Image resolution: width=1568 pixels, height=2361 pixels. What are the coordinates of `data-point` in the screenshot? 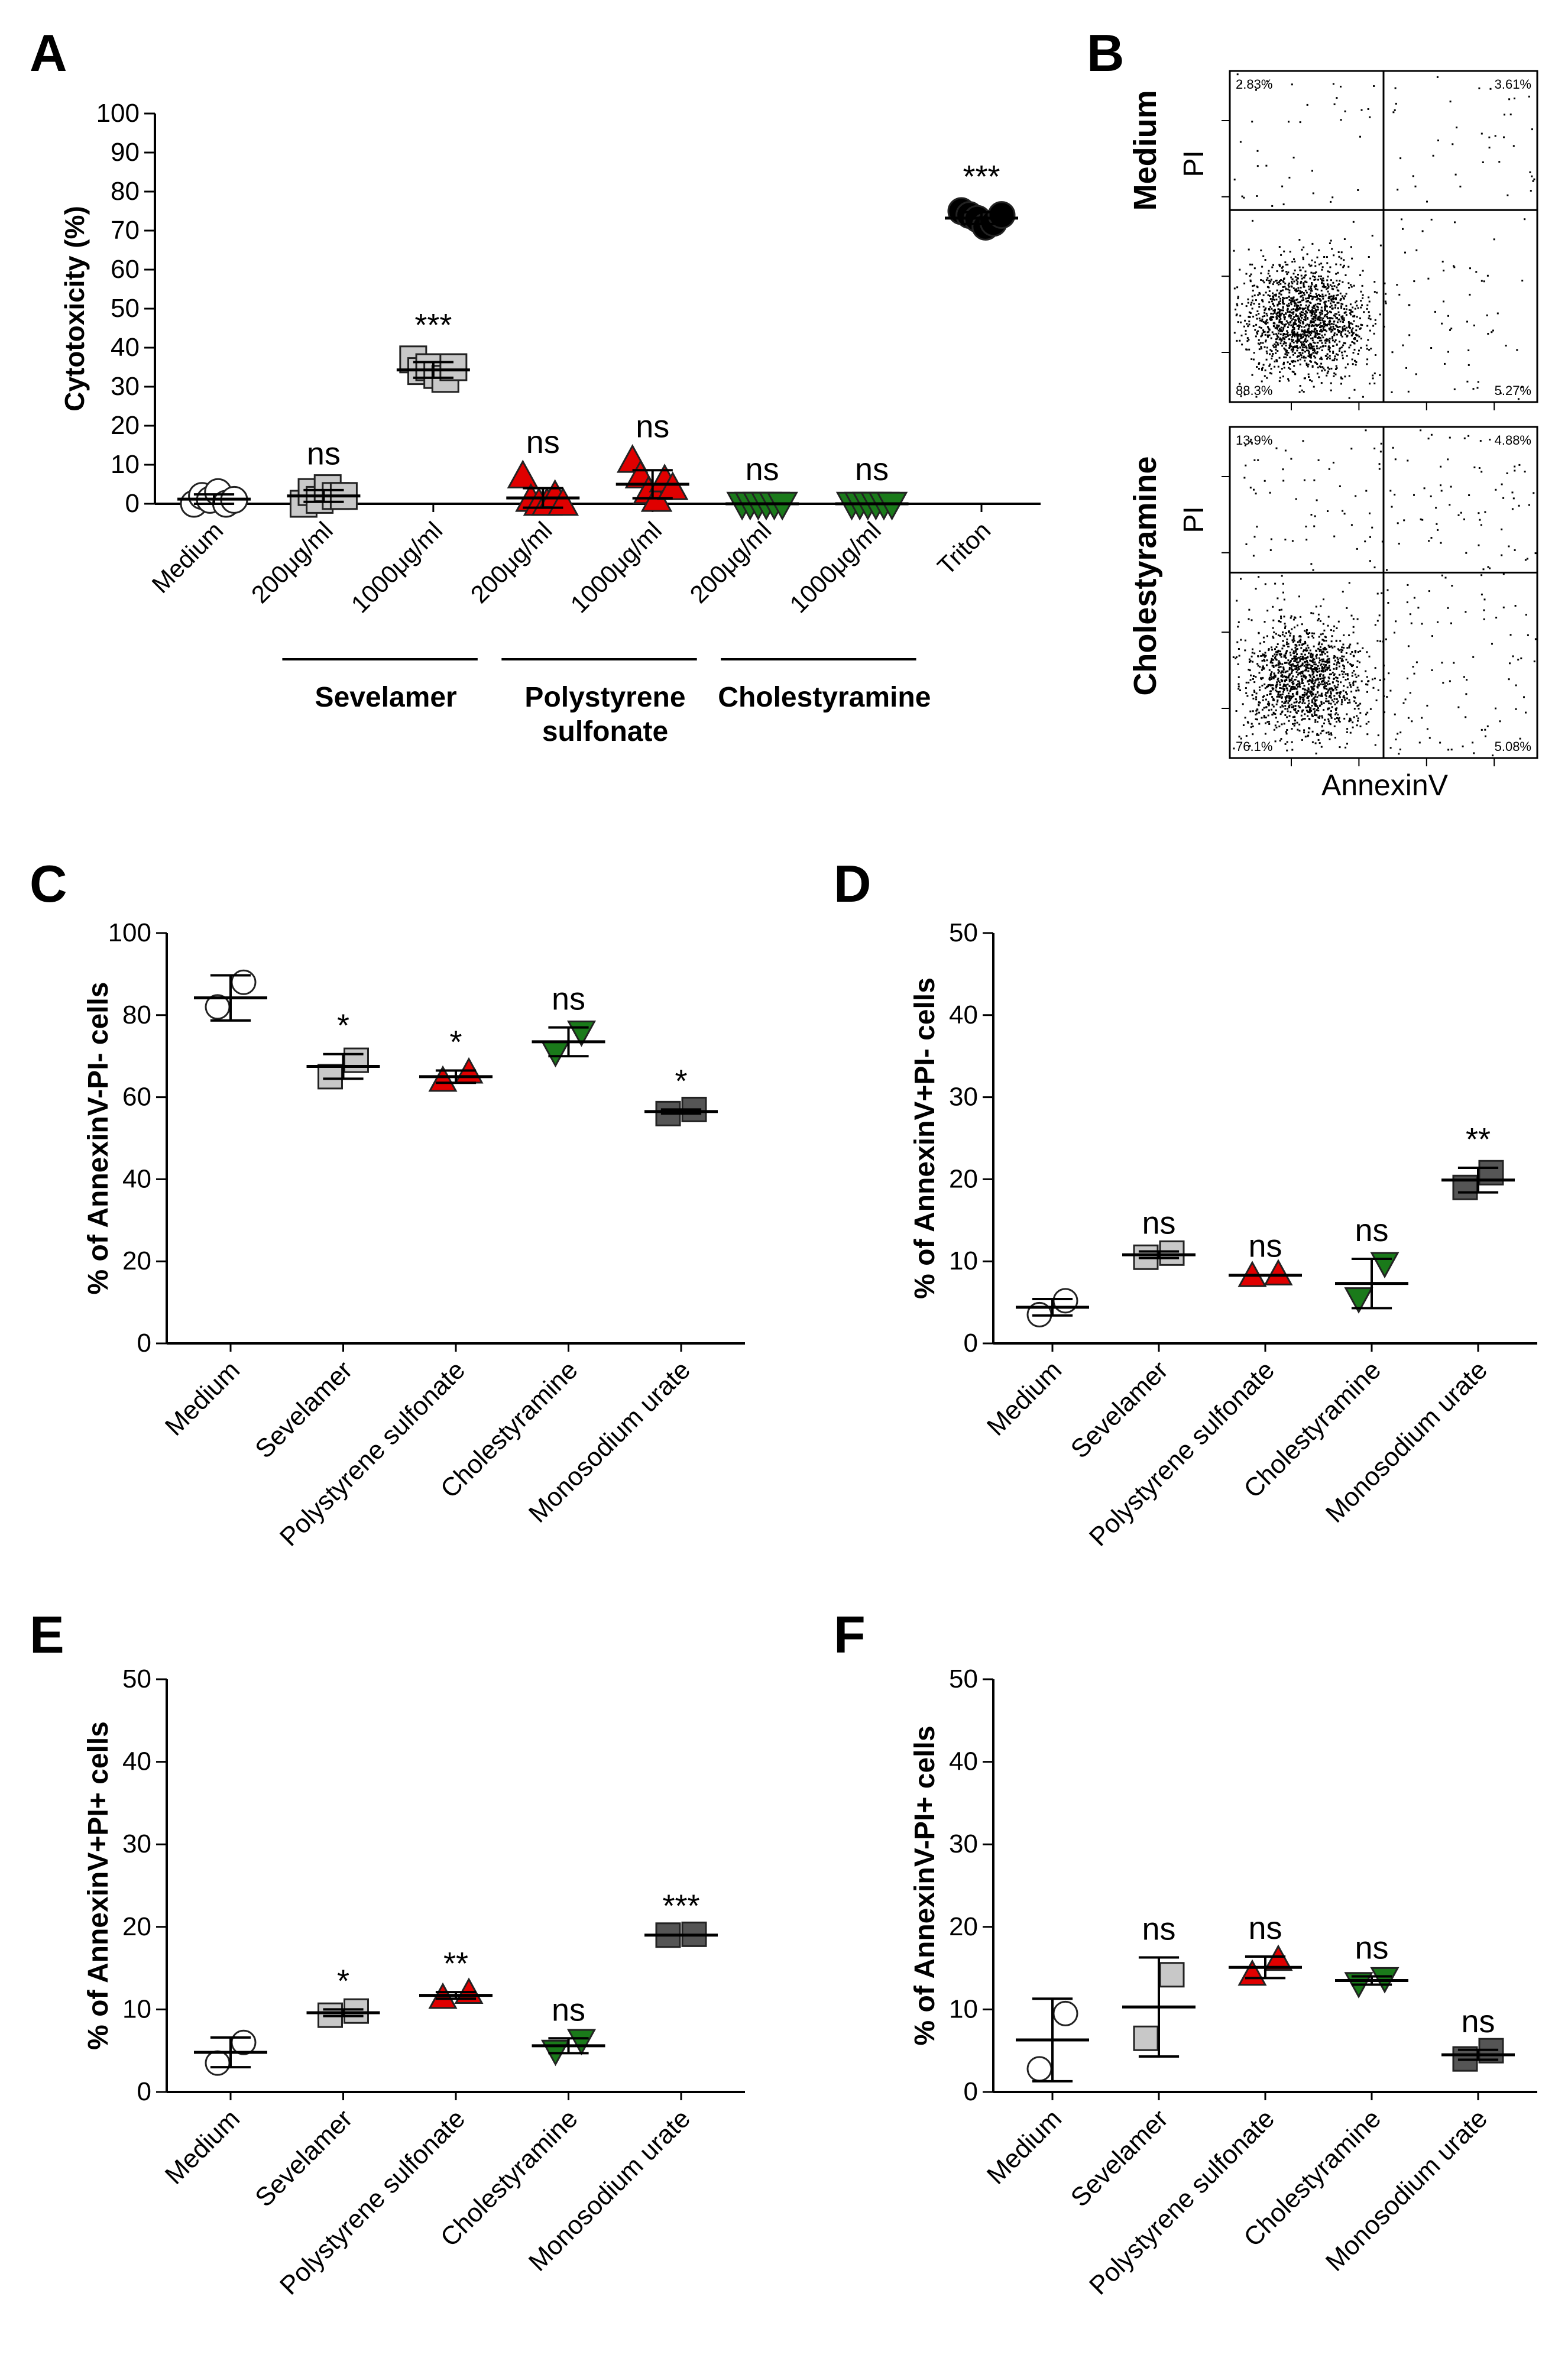 It's located at (443, 1078).